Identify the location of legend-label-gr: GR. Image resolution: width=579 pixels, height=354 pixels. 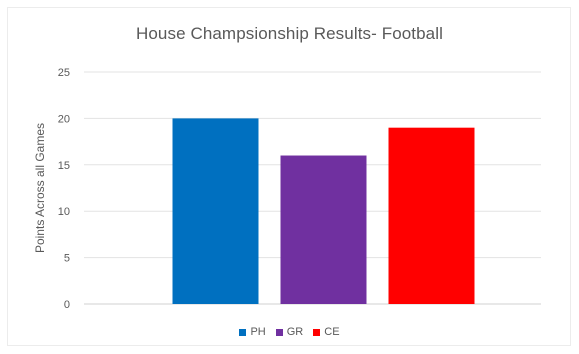
(295, 332).